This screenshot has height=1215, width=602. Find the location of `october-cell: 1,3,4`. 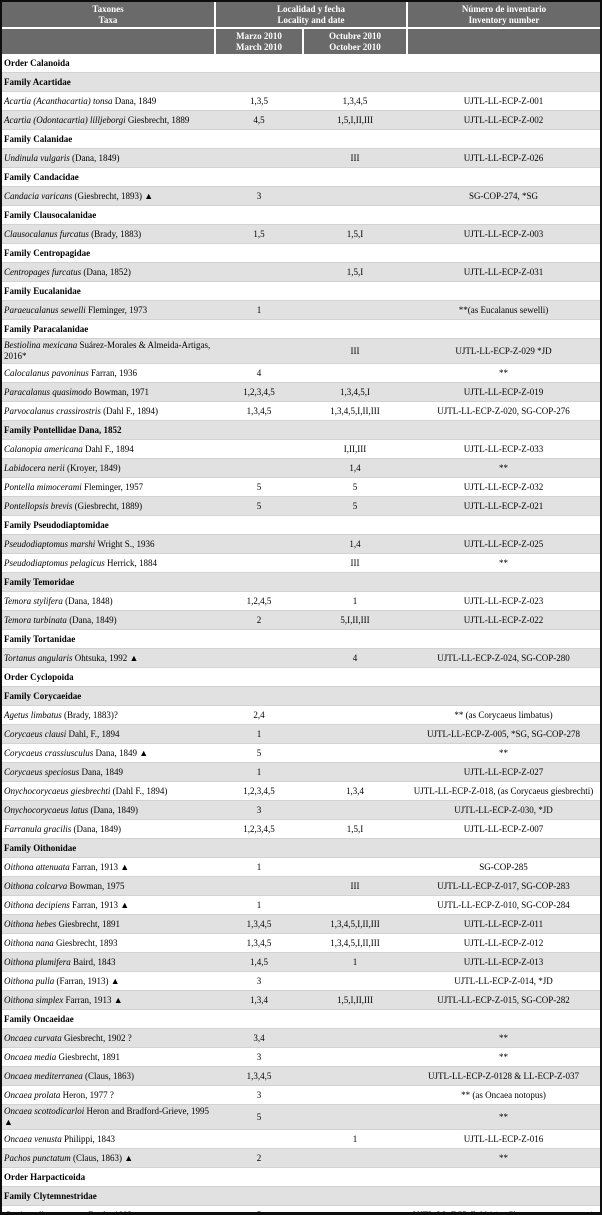

october-cell: 1,3,4 is located at coordinates (355, 791).